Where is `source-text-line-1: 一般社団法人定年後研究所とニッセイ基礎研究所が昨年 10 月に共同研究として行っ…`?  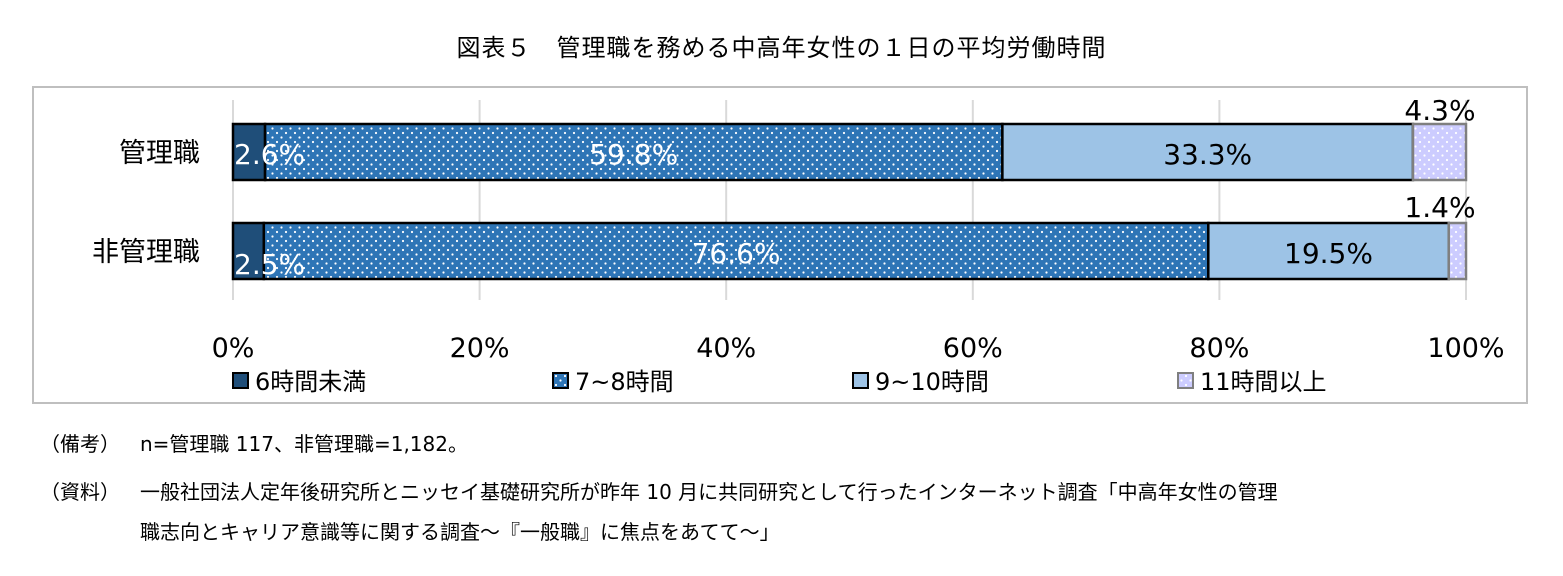
source-text-line-1: 一般社団法人定年後研究所とニッセイ基礎研究所が昨年 10 月に共同研究として行っ… is located at coordinates (709, 492).